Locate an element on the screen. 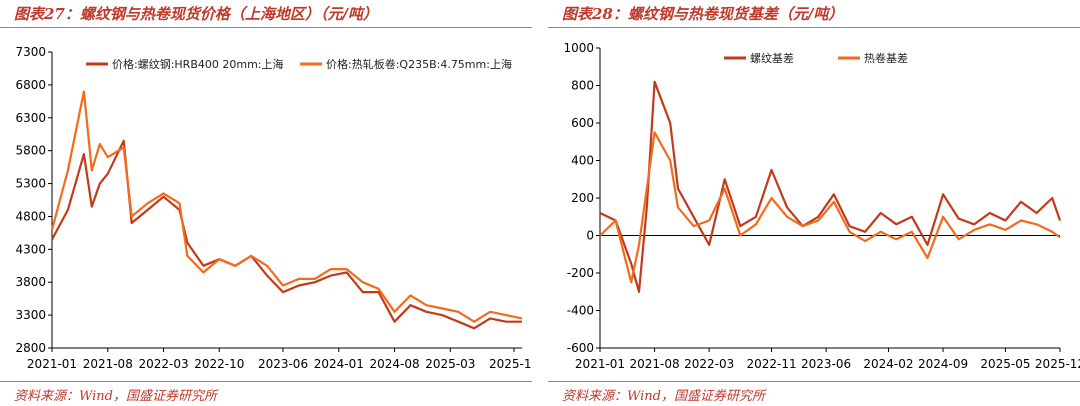 Image resolution: width=1080 pixels, height=406 pixels. x-tick-label: 2024-09 is located at coordinates (943, 364).